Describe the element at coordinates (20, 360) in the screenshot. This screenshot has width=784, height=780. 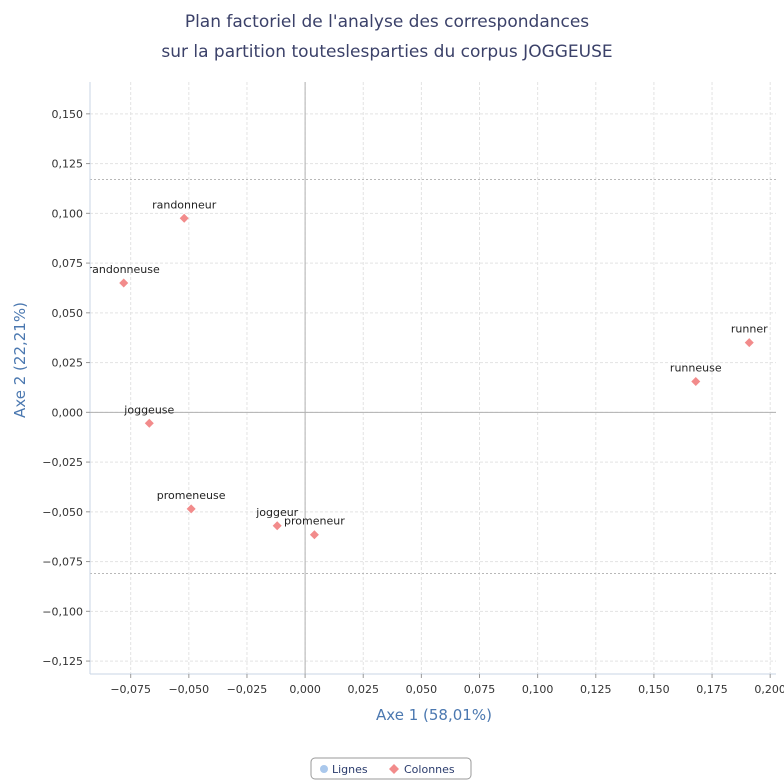
I see `y-axis-title: Axe 2 (22,21%)` at that location.